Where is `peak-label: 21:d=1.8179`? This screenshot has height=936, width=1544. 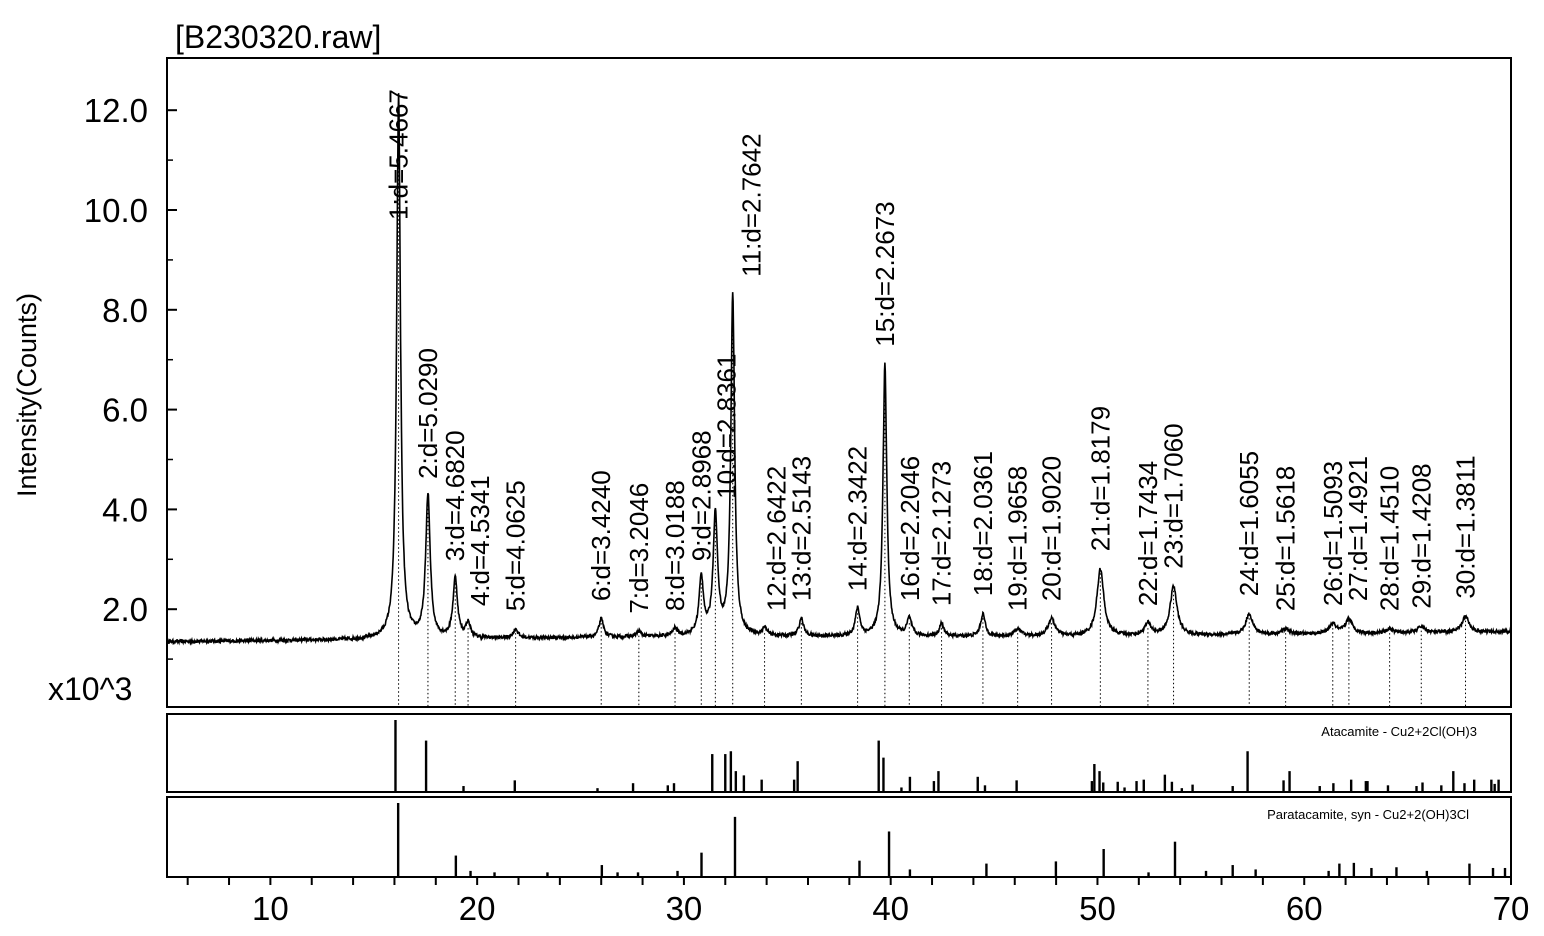 peak-label: 21:d=1.8179 is located at coordinates (1100, 478).